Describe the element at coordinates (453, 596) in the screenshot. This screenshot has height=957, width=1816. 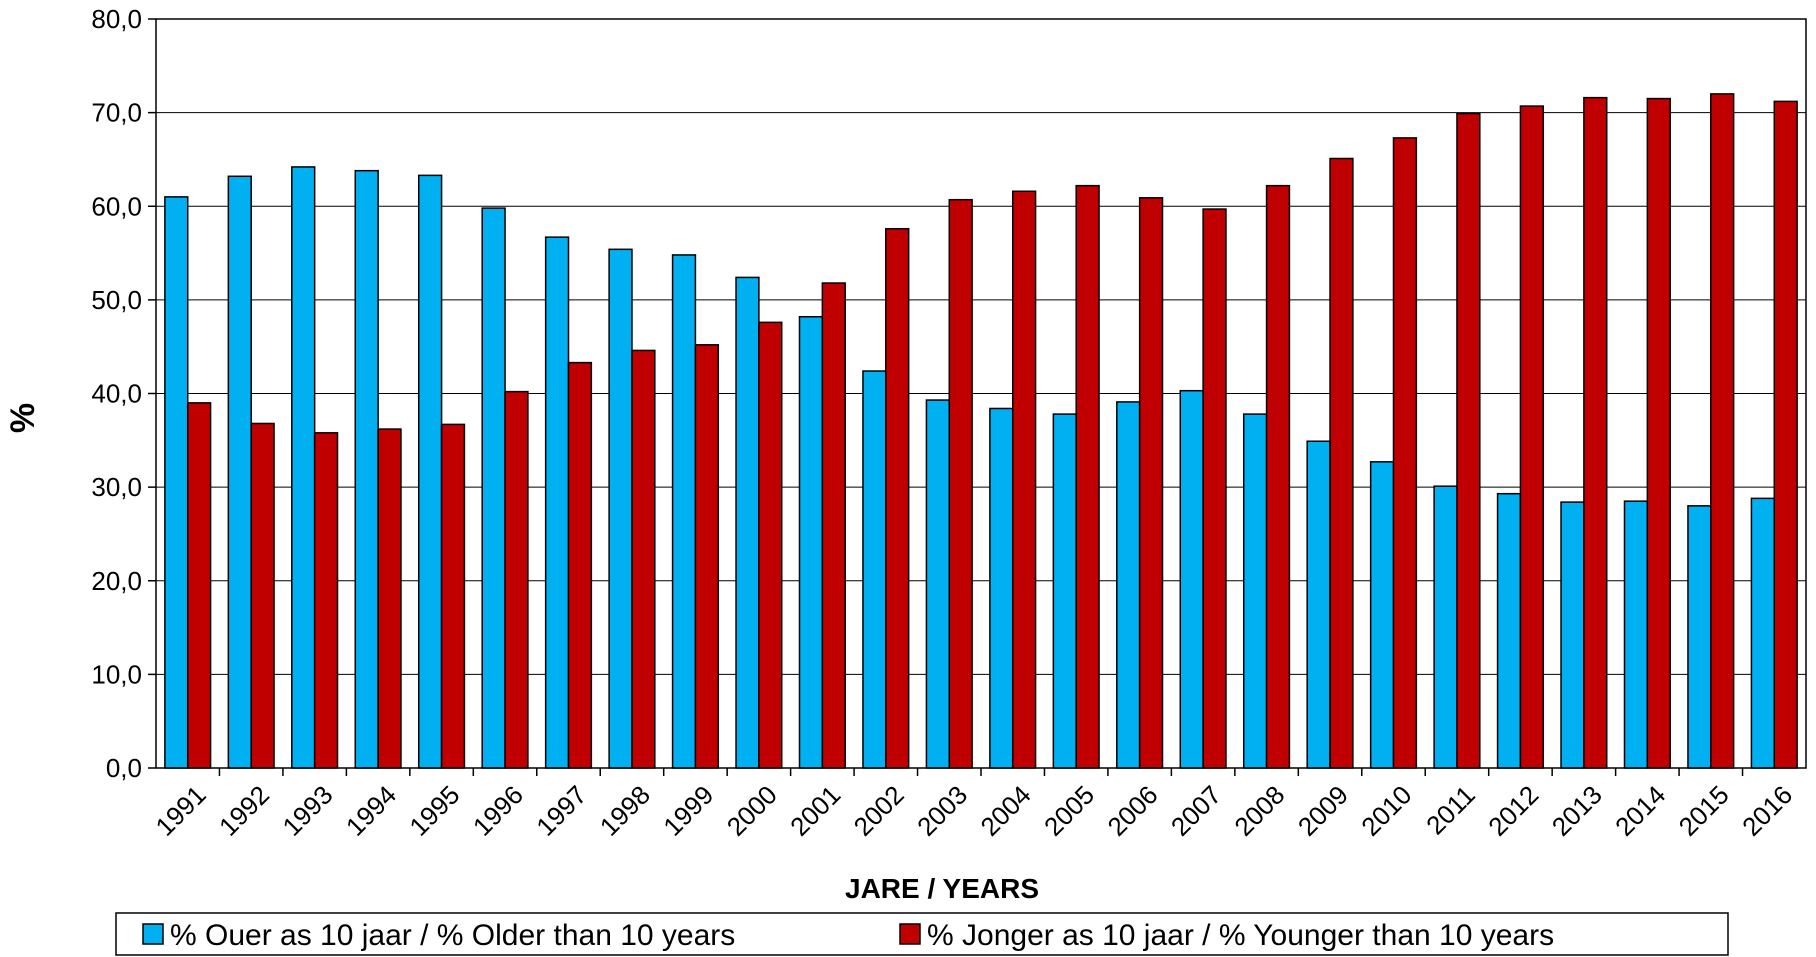
I see `bar-younger-1995` at that location.